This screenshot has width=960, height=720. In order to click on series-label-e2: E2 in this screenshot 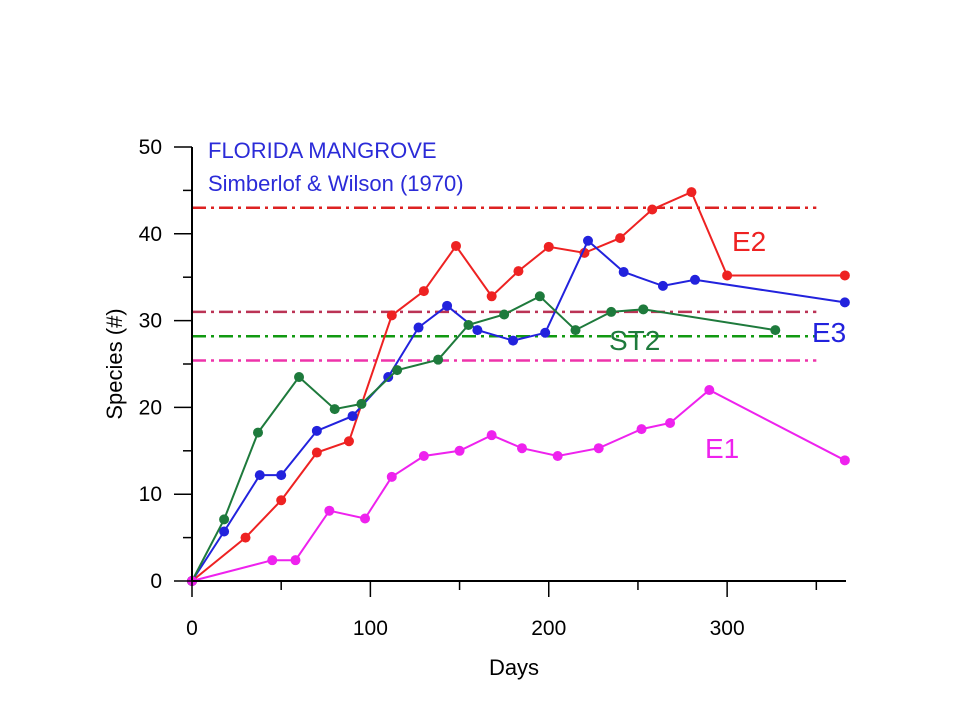, I will do `click(749, 241)`.